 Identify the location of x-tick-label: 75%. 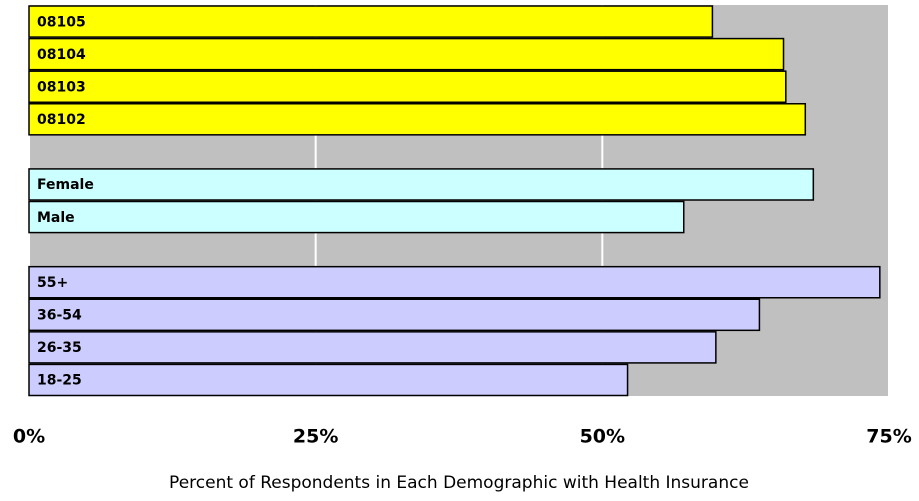
(888, 437).